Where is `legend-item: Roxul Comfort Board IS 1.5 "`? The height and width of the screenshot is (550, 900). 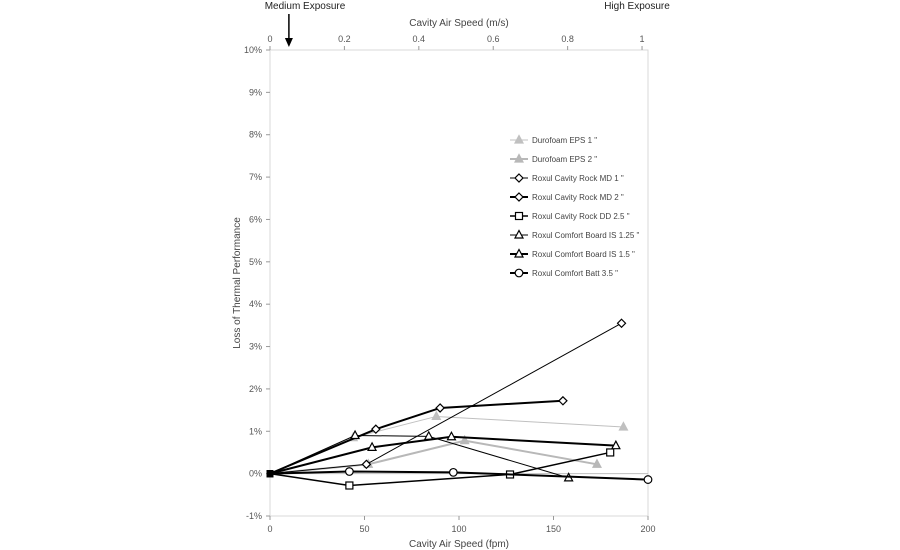
legend-item: Roxul Comfort Board IS 1.5 " is located at coordinates (572, 253).